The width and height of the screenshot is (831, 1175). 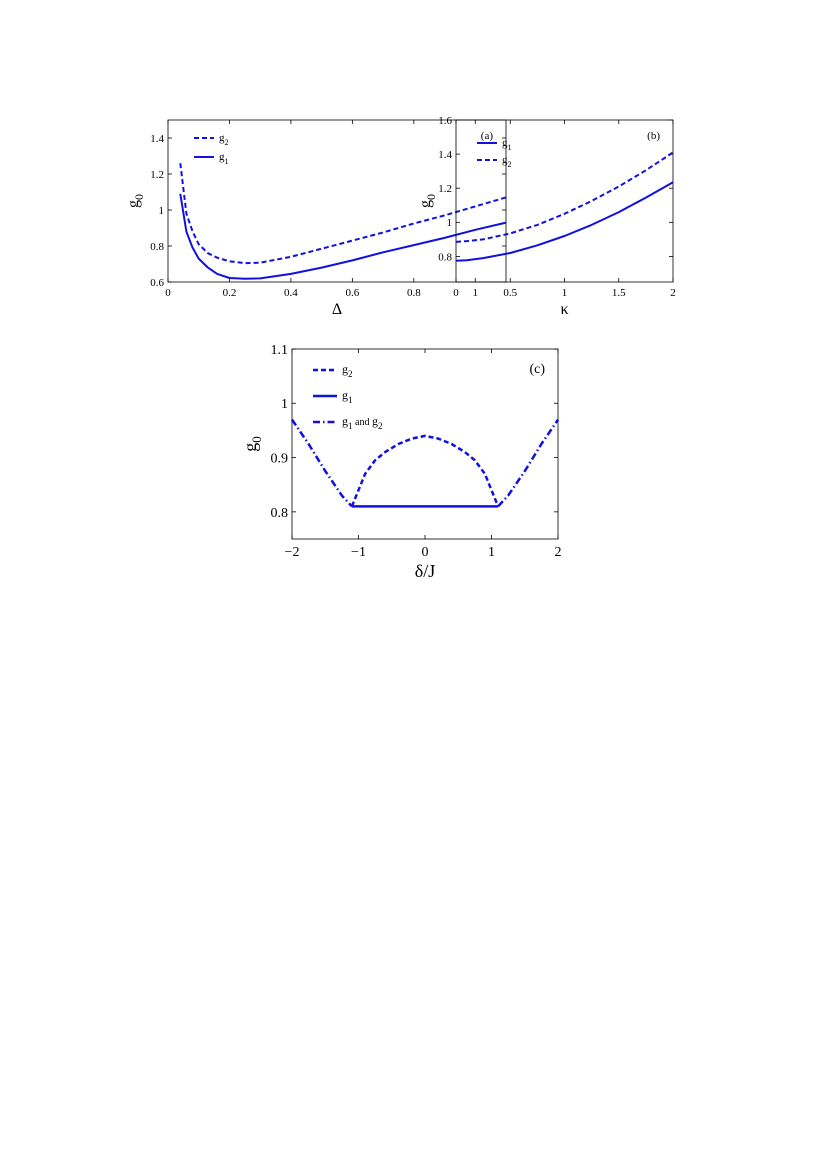 I want to click on x-axis-label: Δ, so click(x=337, y=309).